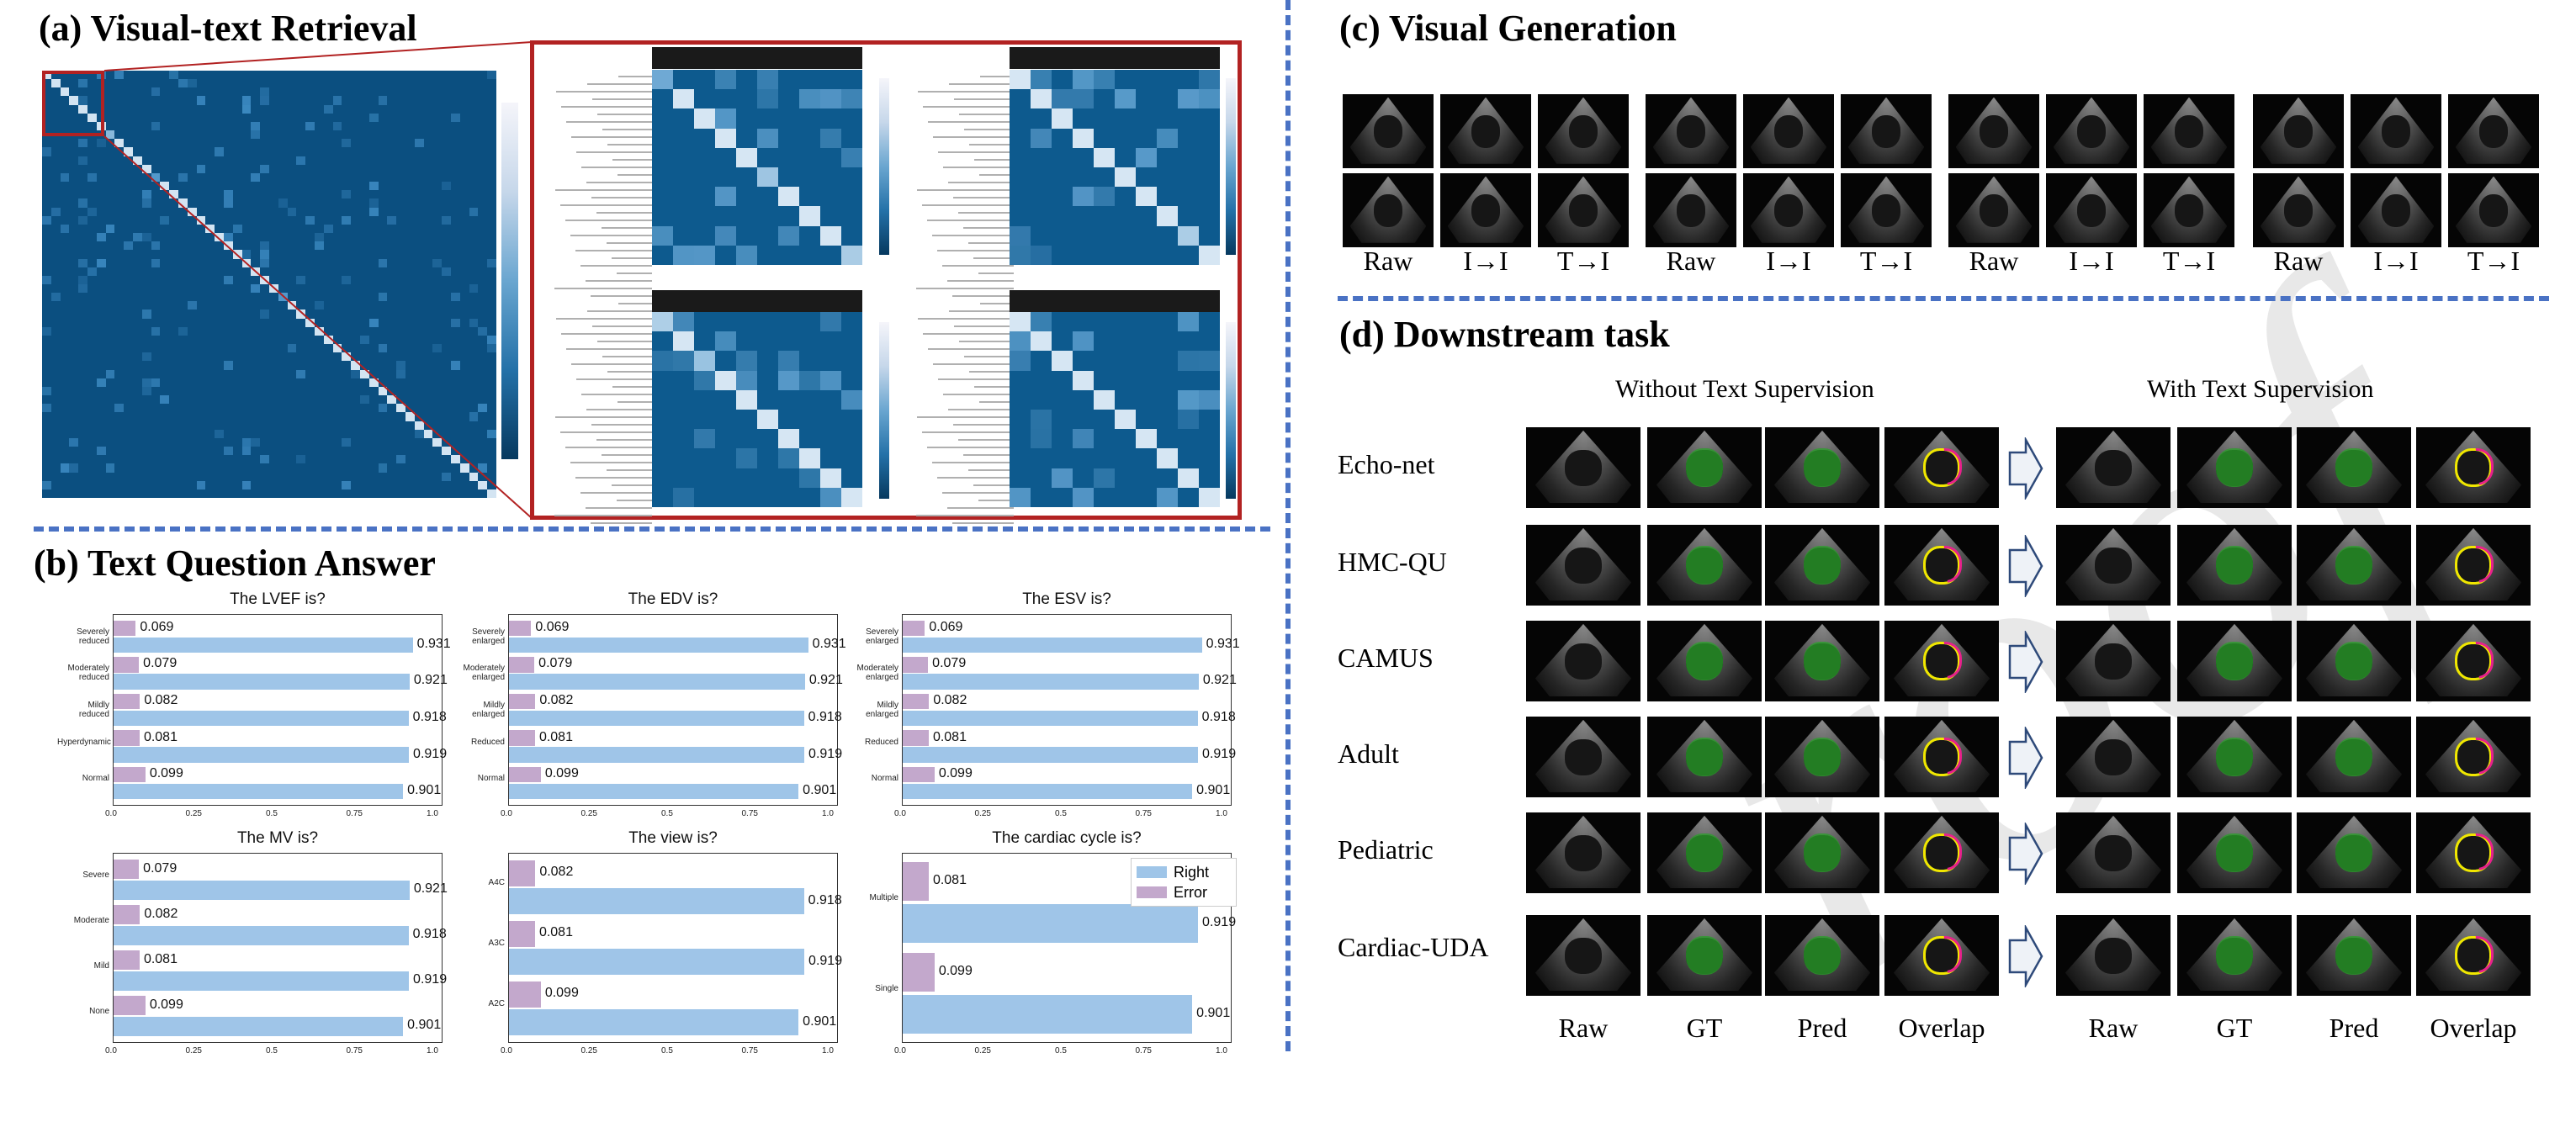 The image size is (2576, 1127). Describe the element at coordinates (825, 900) in the screenshot. I see `bar-right-label: 0.918` at that location.